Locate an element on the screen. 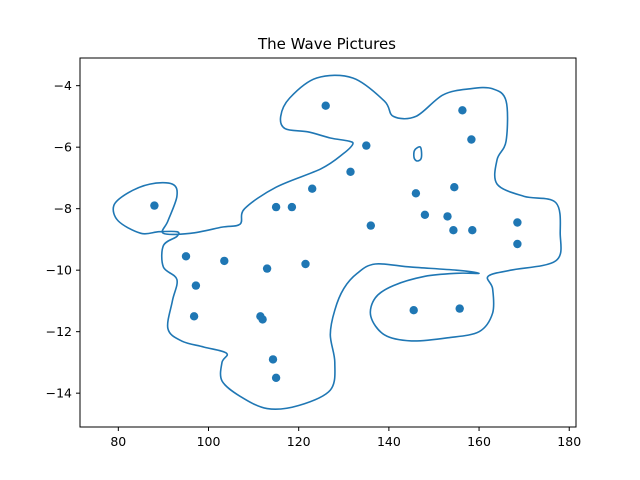 The width and height of the screenshot is (640, 480). y-tick-label-1: −6 is located at coordinates (63, 147).